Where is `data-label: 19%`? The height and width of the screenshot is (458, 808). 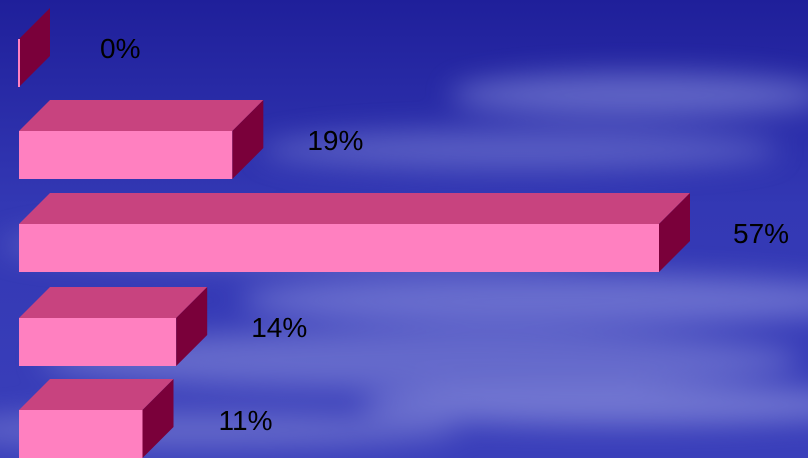 data-label: 19% is located at coordinates (335, 140).